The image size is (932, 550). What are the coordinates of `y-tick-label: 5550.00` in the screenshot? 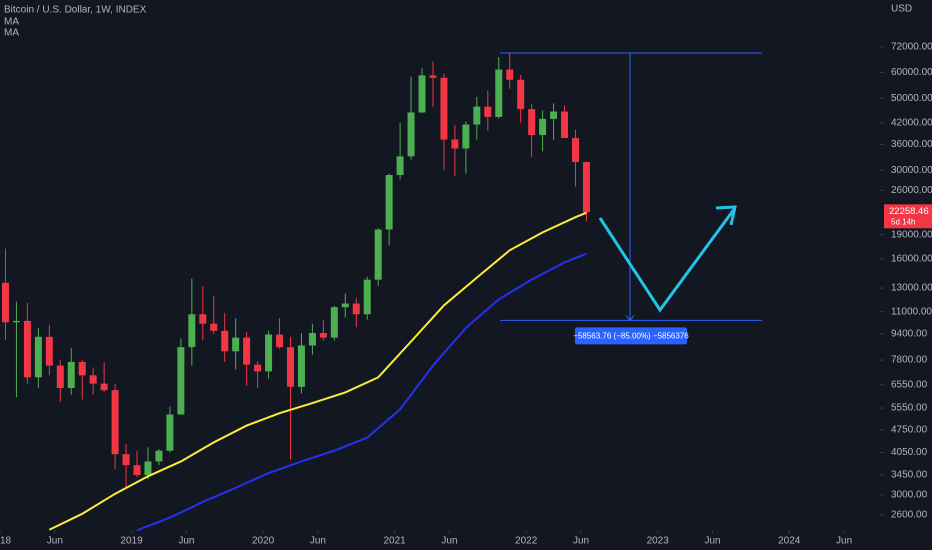 It's located at (909, 408).